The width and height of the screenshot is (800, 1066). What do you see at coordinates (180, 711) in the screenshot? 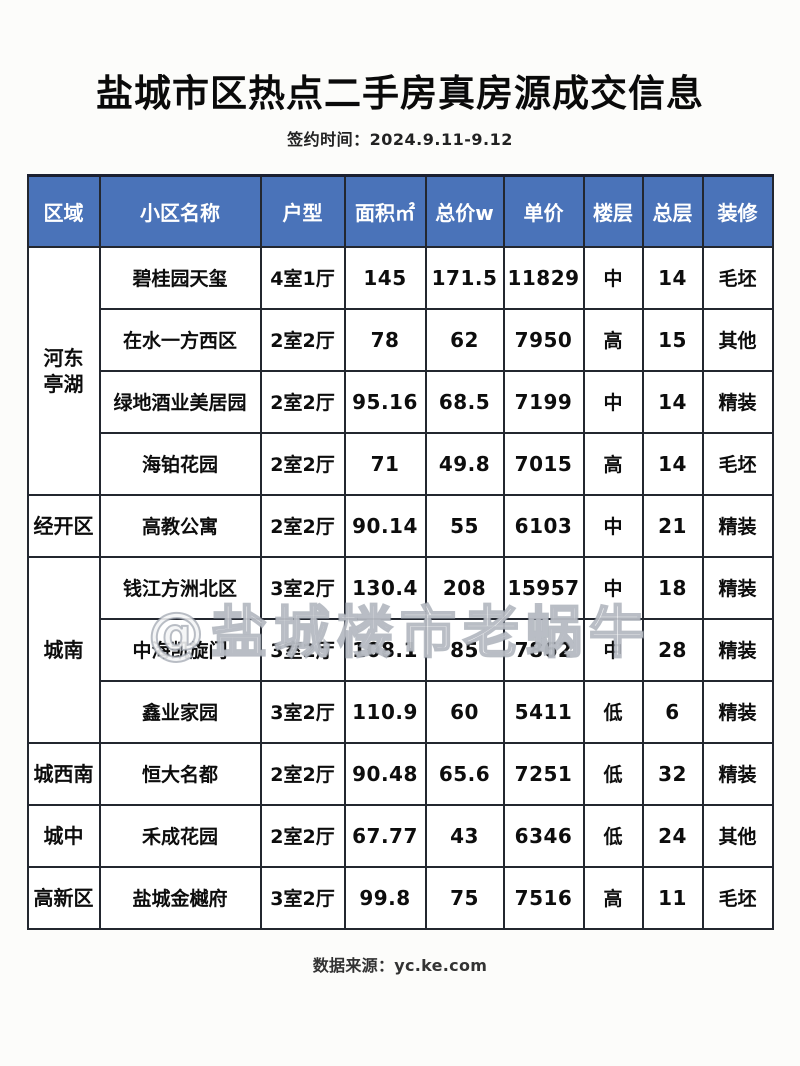
I see `community-name-cell: 鑫业家园` at bounding box center [180, 711].